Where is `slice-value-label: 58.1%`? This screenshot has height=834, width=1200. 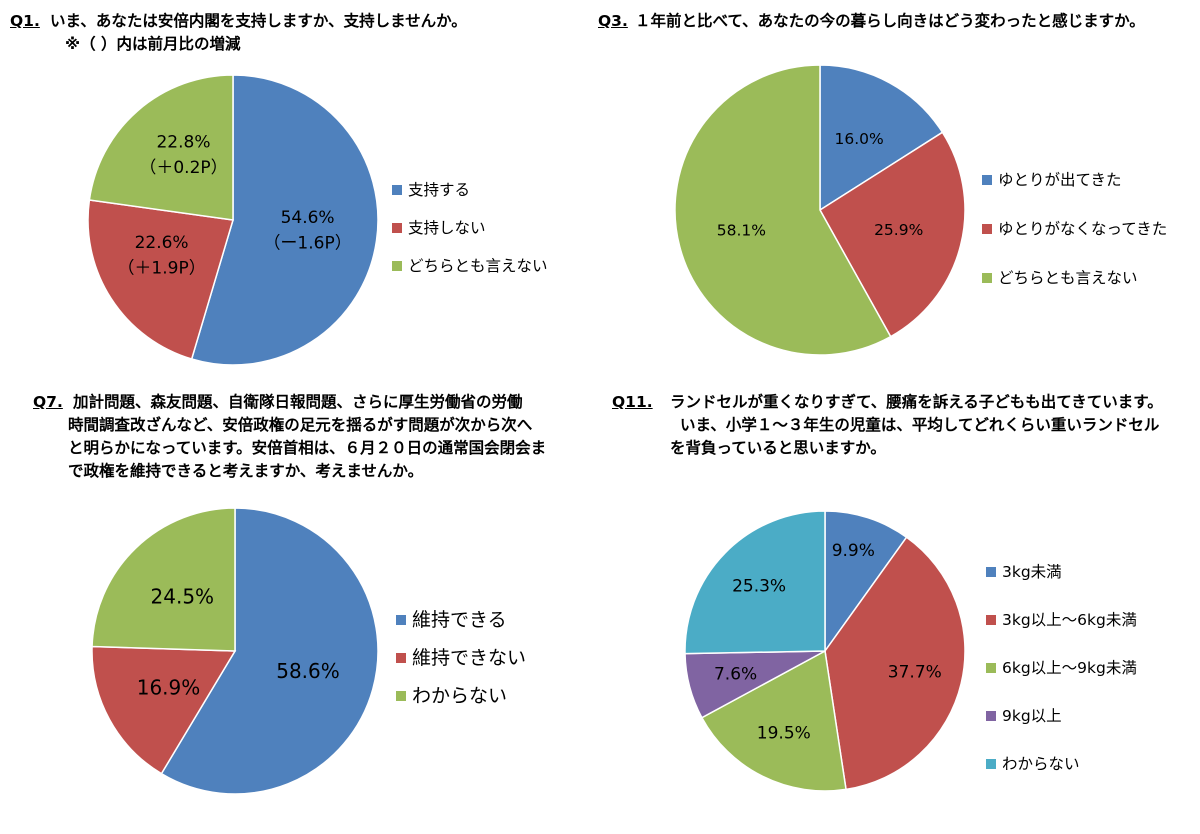 slice-value-label: 58.1% is located at coordinates (741, 230).